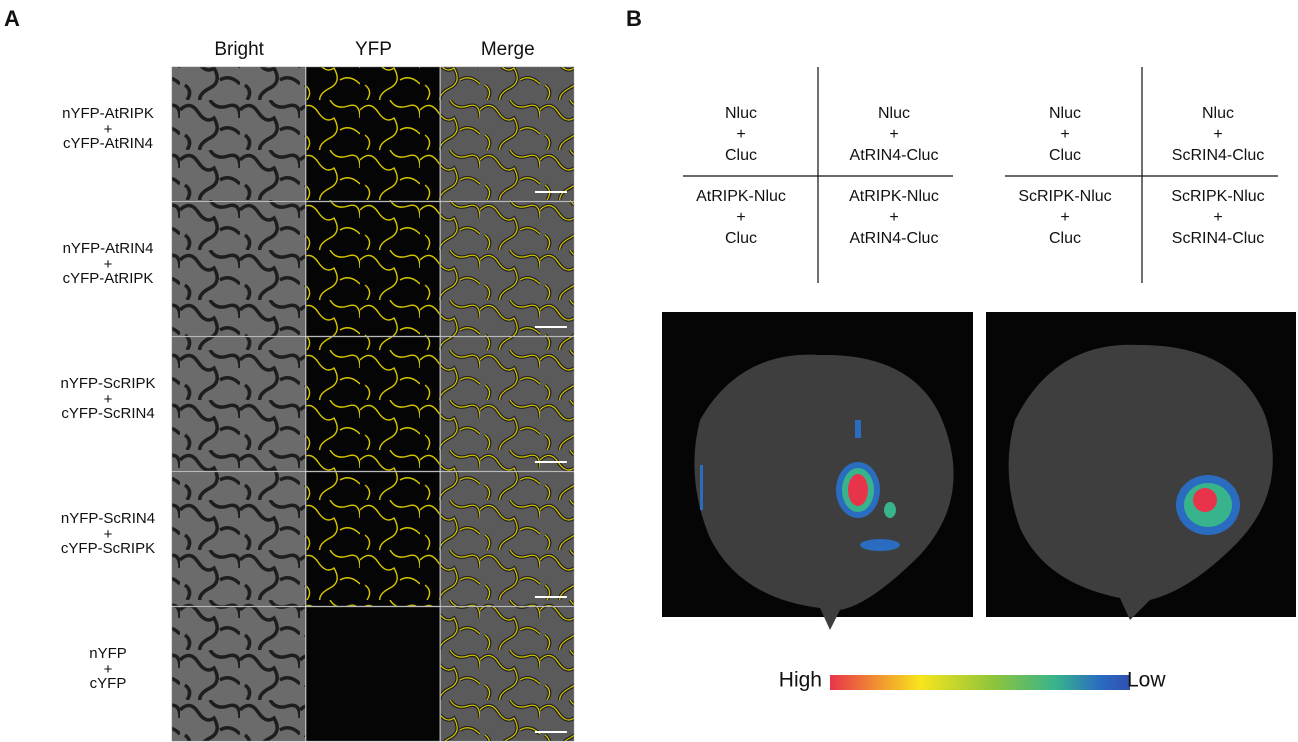  Describe the element at coordinates (980, 682) in the screenshot. I see `colorbar` at that location.